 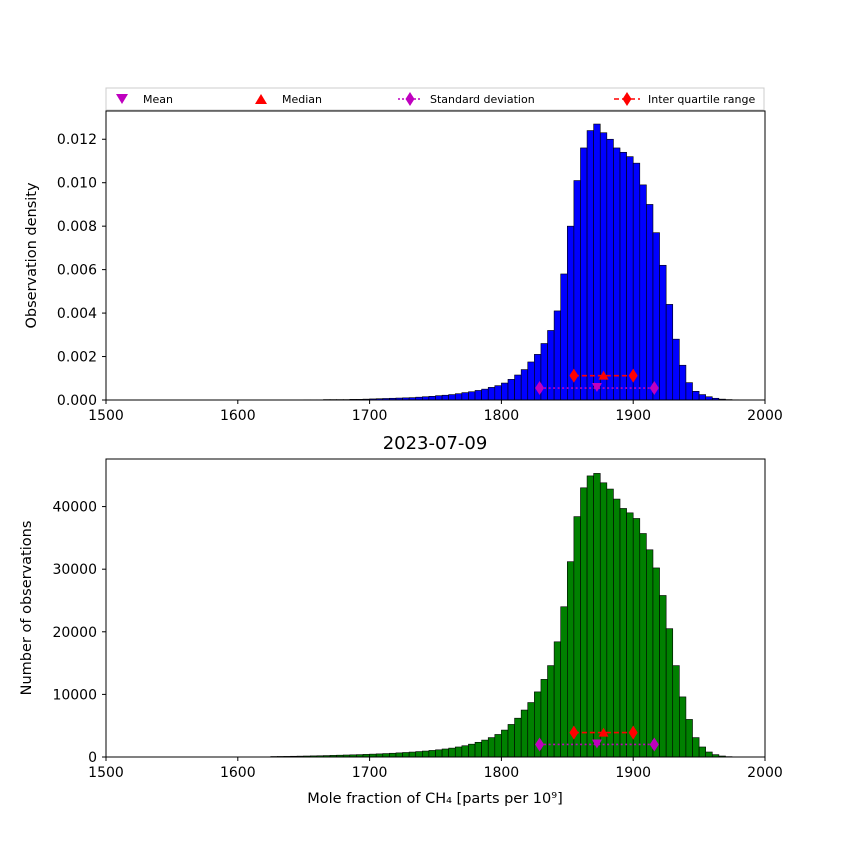 What do you see at coordinates (77, 184) in the screenshot?
I see `density-y-tick-label: 0.010` at bounding box center [77, 184].